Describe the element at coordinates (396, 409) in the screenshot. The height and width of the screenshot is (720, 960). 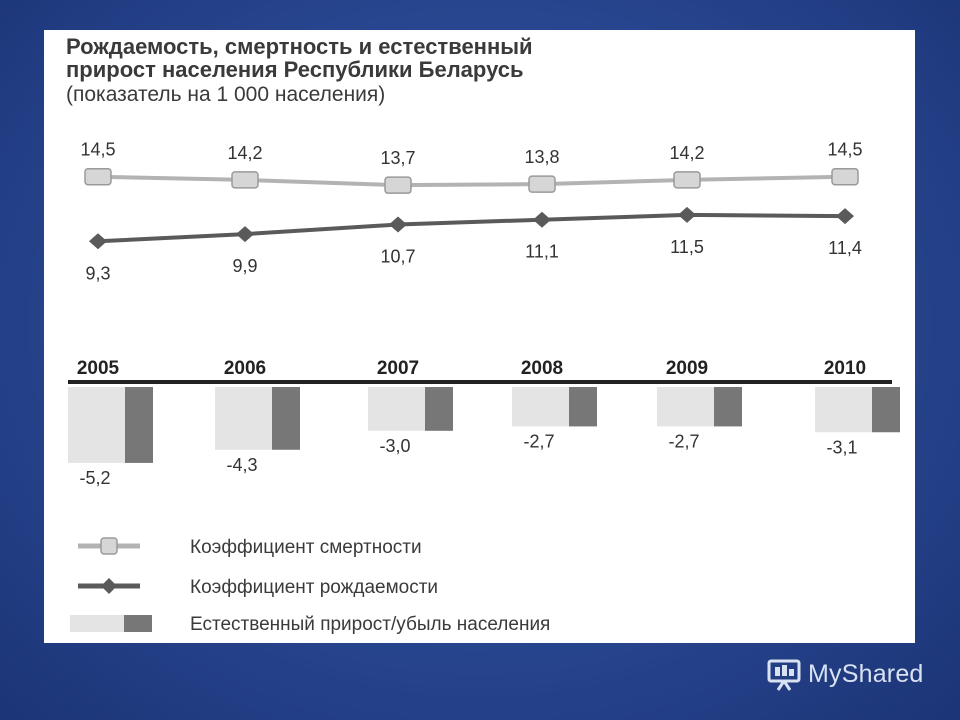
I see `growth-bar-light-2007` at that location.